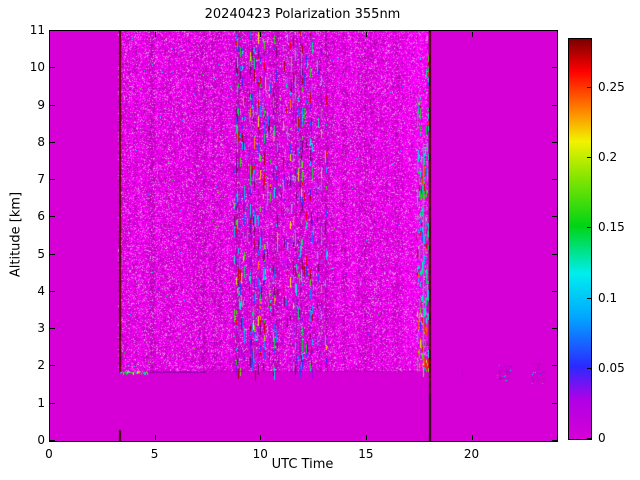 This screenshot has height=480, width=640. What do you see at coordinates (41, 440) in the screenshot?
I see `y-tick-label: 0` at bounding box center [41, 440].